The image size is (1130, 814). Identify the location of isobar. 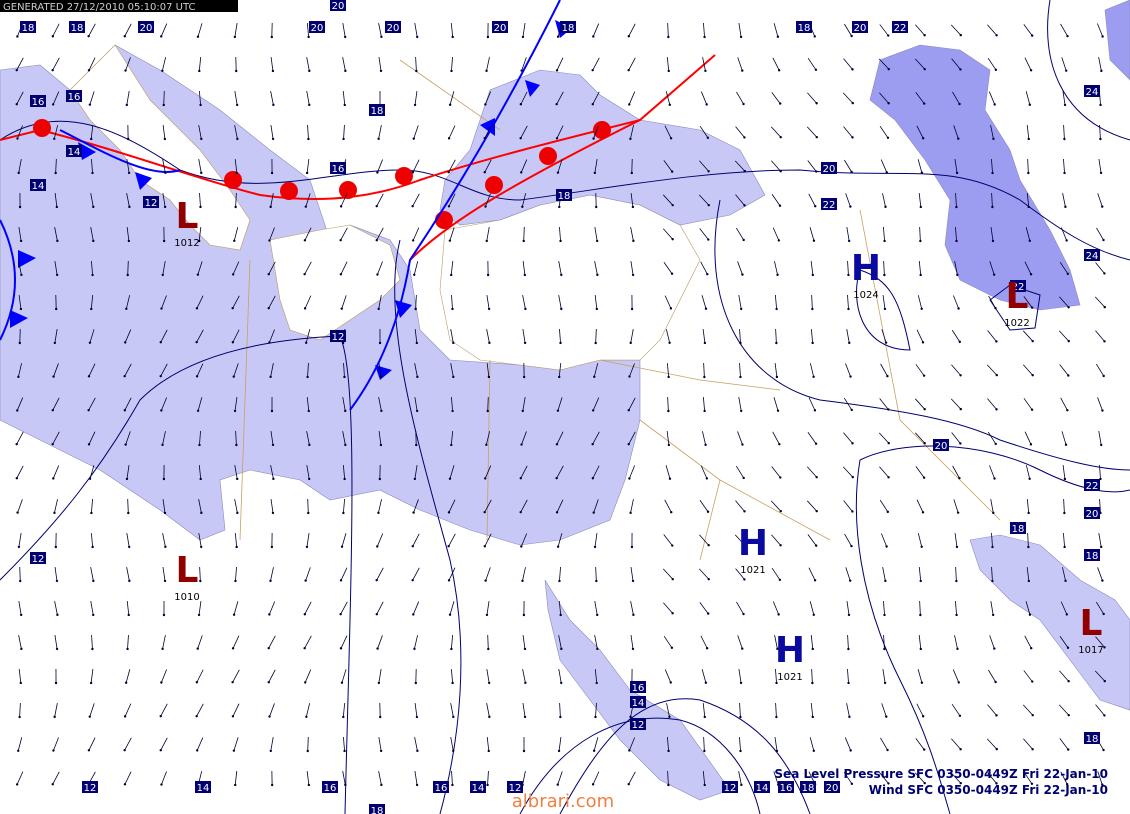
(903, 636).